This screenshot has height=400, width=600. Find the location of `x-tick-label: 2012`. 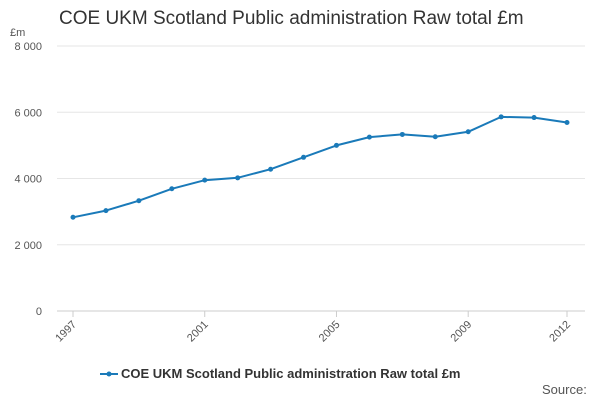

x-tick-label: 2012 is located at coordinates (560, 332).